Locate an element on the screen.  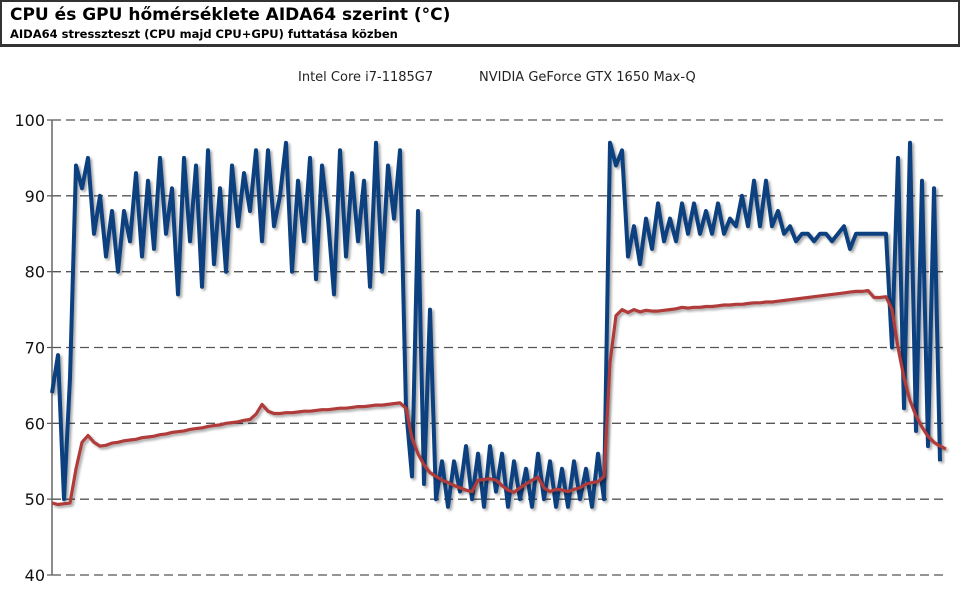
y-axis: 40 50 60 70 80 90 100 is located at coordinates (33, 348).